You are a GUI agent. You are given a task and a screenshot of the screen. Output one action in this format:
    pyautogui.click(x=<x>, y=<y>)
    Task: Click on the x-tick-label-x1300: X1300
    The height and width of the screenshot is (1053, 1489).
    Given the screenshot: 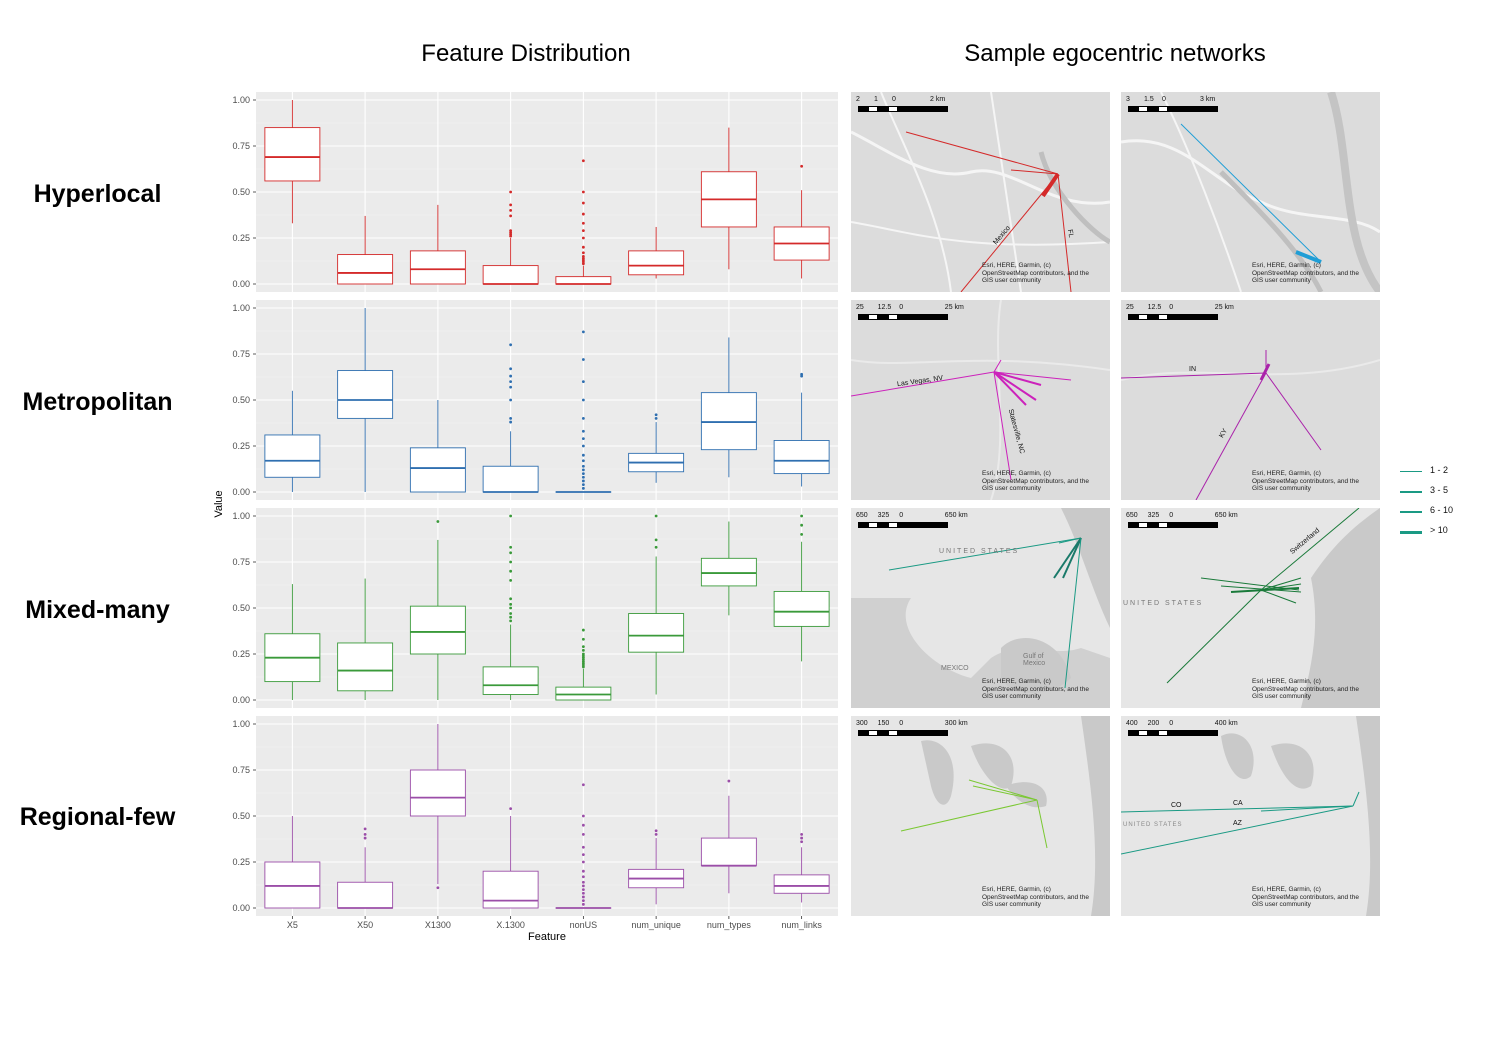 What is the action you would take?
    pyautogui.click(x=438, y=925)
    